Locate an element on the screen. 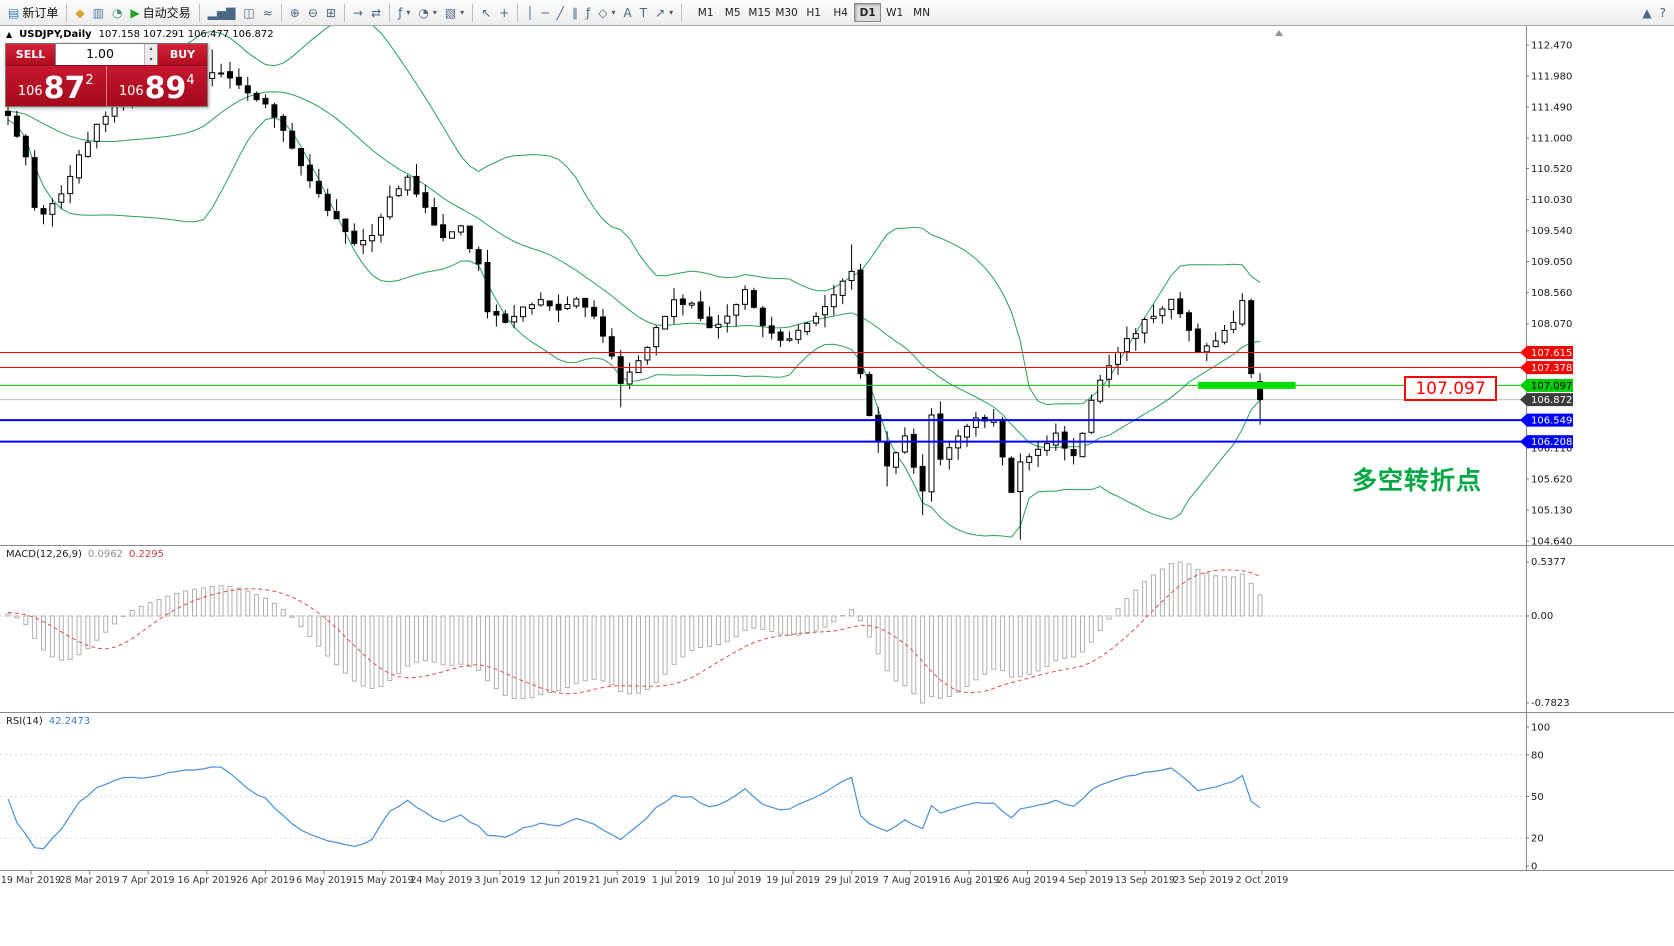 This screenshot has height=946, width=1674. indicators-button: ƒ ▾ is located at coordinates (404, 13).